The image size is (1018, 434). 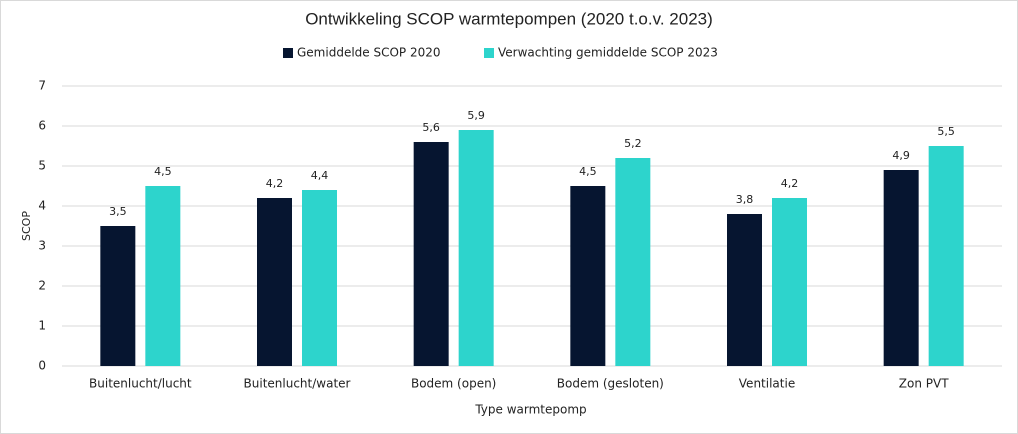 What do you see at coordinates (608, 53) in the screenshot?
I see `legend-label: Verwachting gemiddelde SCOP 2023` at bounding box center [608, 53].